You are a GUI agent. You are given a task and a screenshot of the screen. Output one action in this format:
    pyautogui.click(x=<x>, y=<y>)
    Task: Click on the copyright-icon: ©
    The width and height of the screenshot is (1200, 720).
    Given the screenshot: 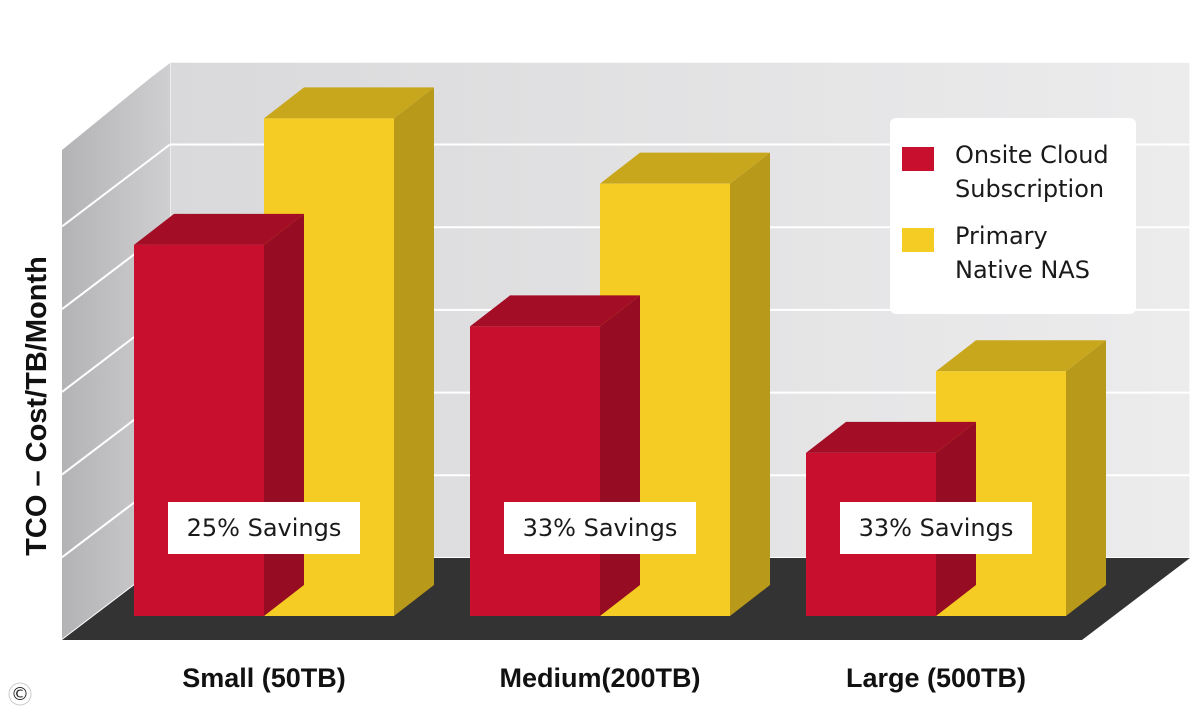 What is the action you would take?
    pyautogui.click(x=20, y=694)
    